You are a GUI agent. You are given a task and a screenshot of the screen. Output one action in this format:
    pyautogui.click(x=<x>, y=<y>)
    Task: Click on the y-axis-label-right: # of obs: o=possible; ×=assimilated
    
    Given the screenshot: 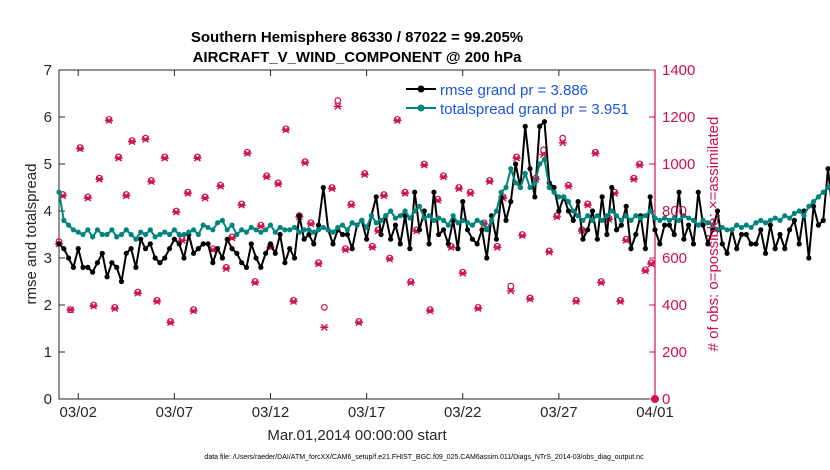 What is the action you would take?
    pyautogui.click(x=713, y=234)
    